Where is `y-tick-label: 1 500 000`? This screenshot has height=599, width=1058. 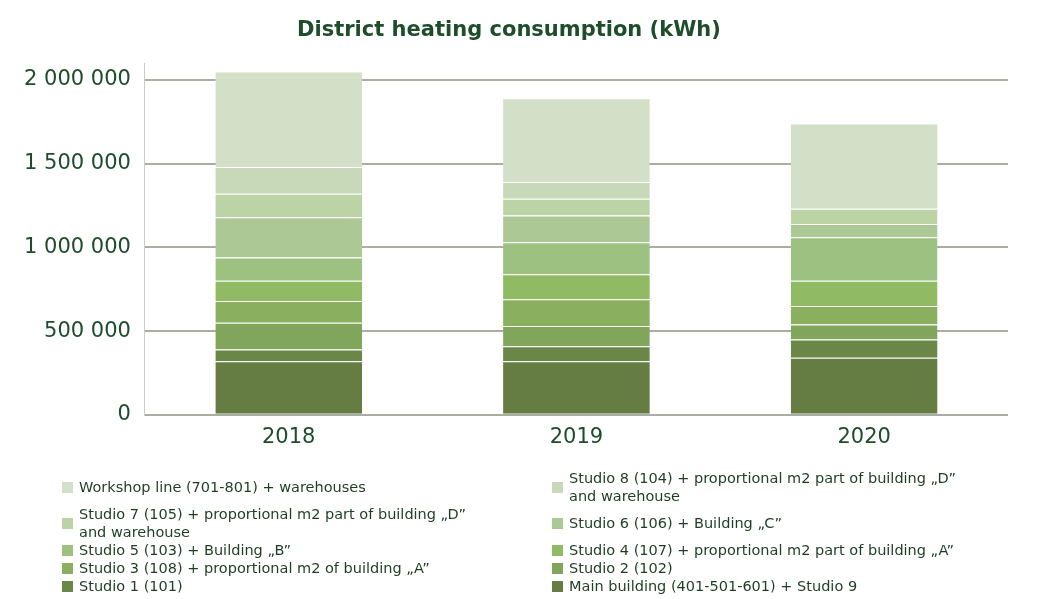
y-tick-label: 1 500 000 is located at coordinates (77, 162).